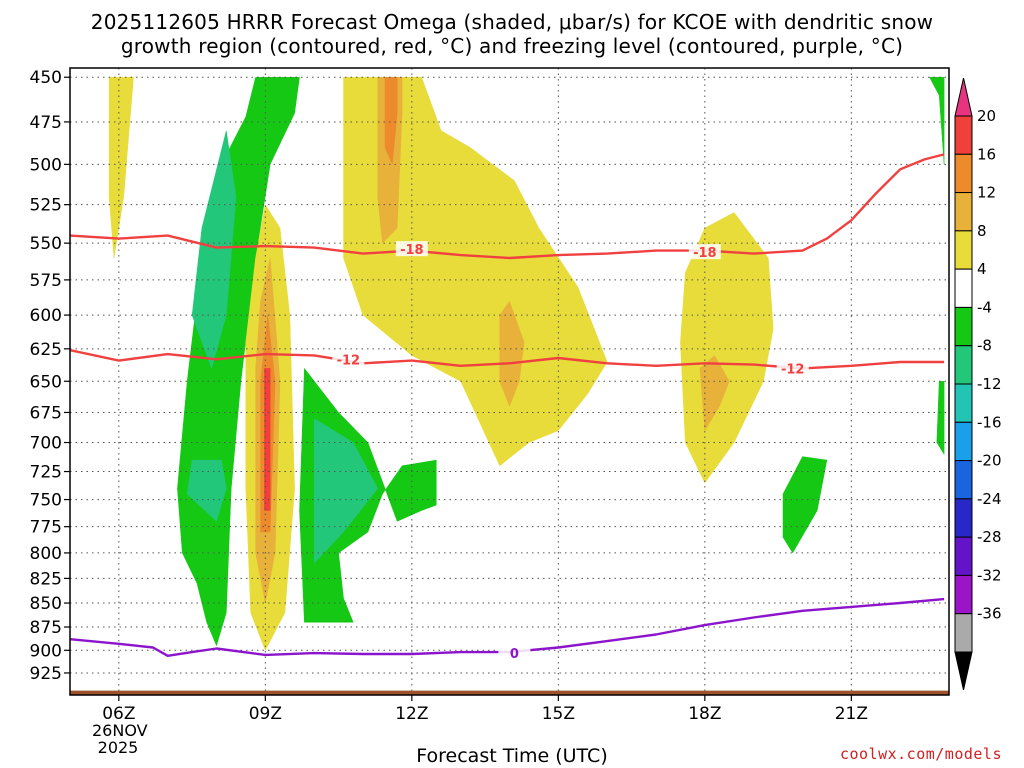 This screenshot has width=1024, height=768. Describe the element at coordinates (46, 628) in the screenshot. I see `y-tick-label: 875` at that location.